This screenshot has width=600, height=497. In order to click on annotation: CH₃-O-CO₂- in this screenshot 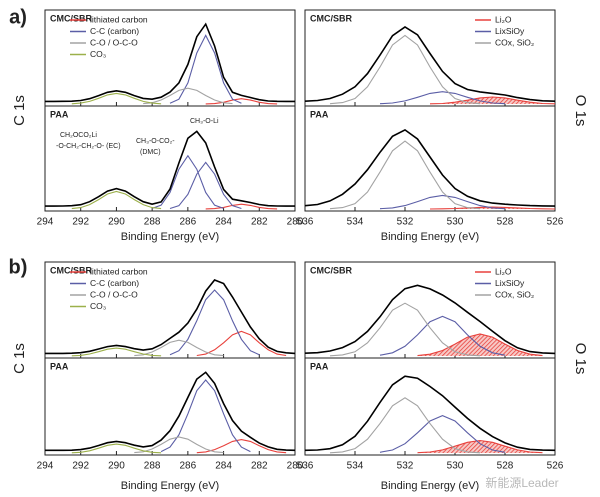, I will do `click(155, 141)`.